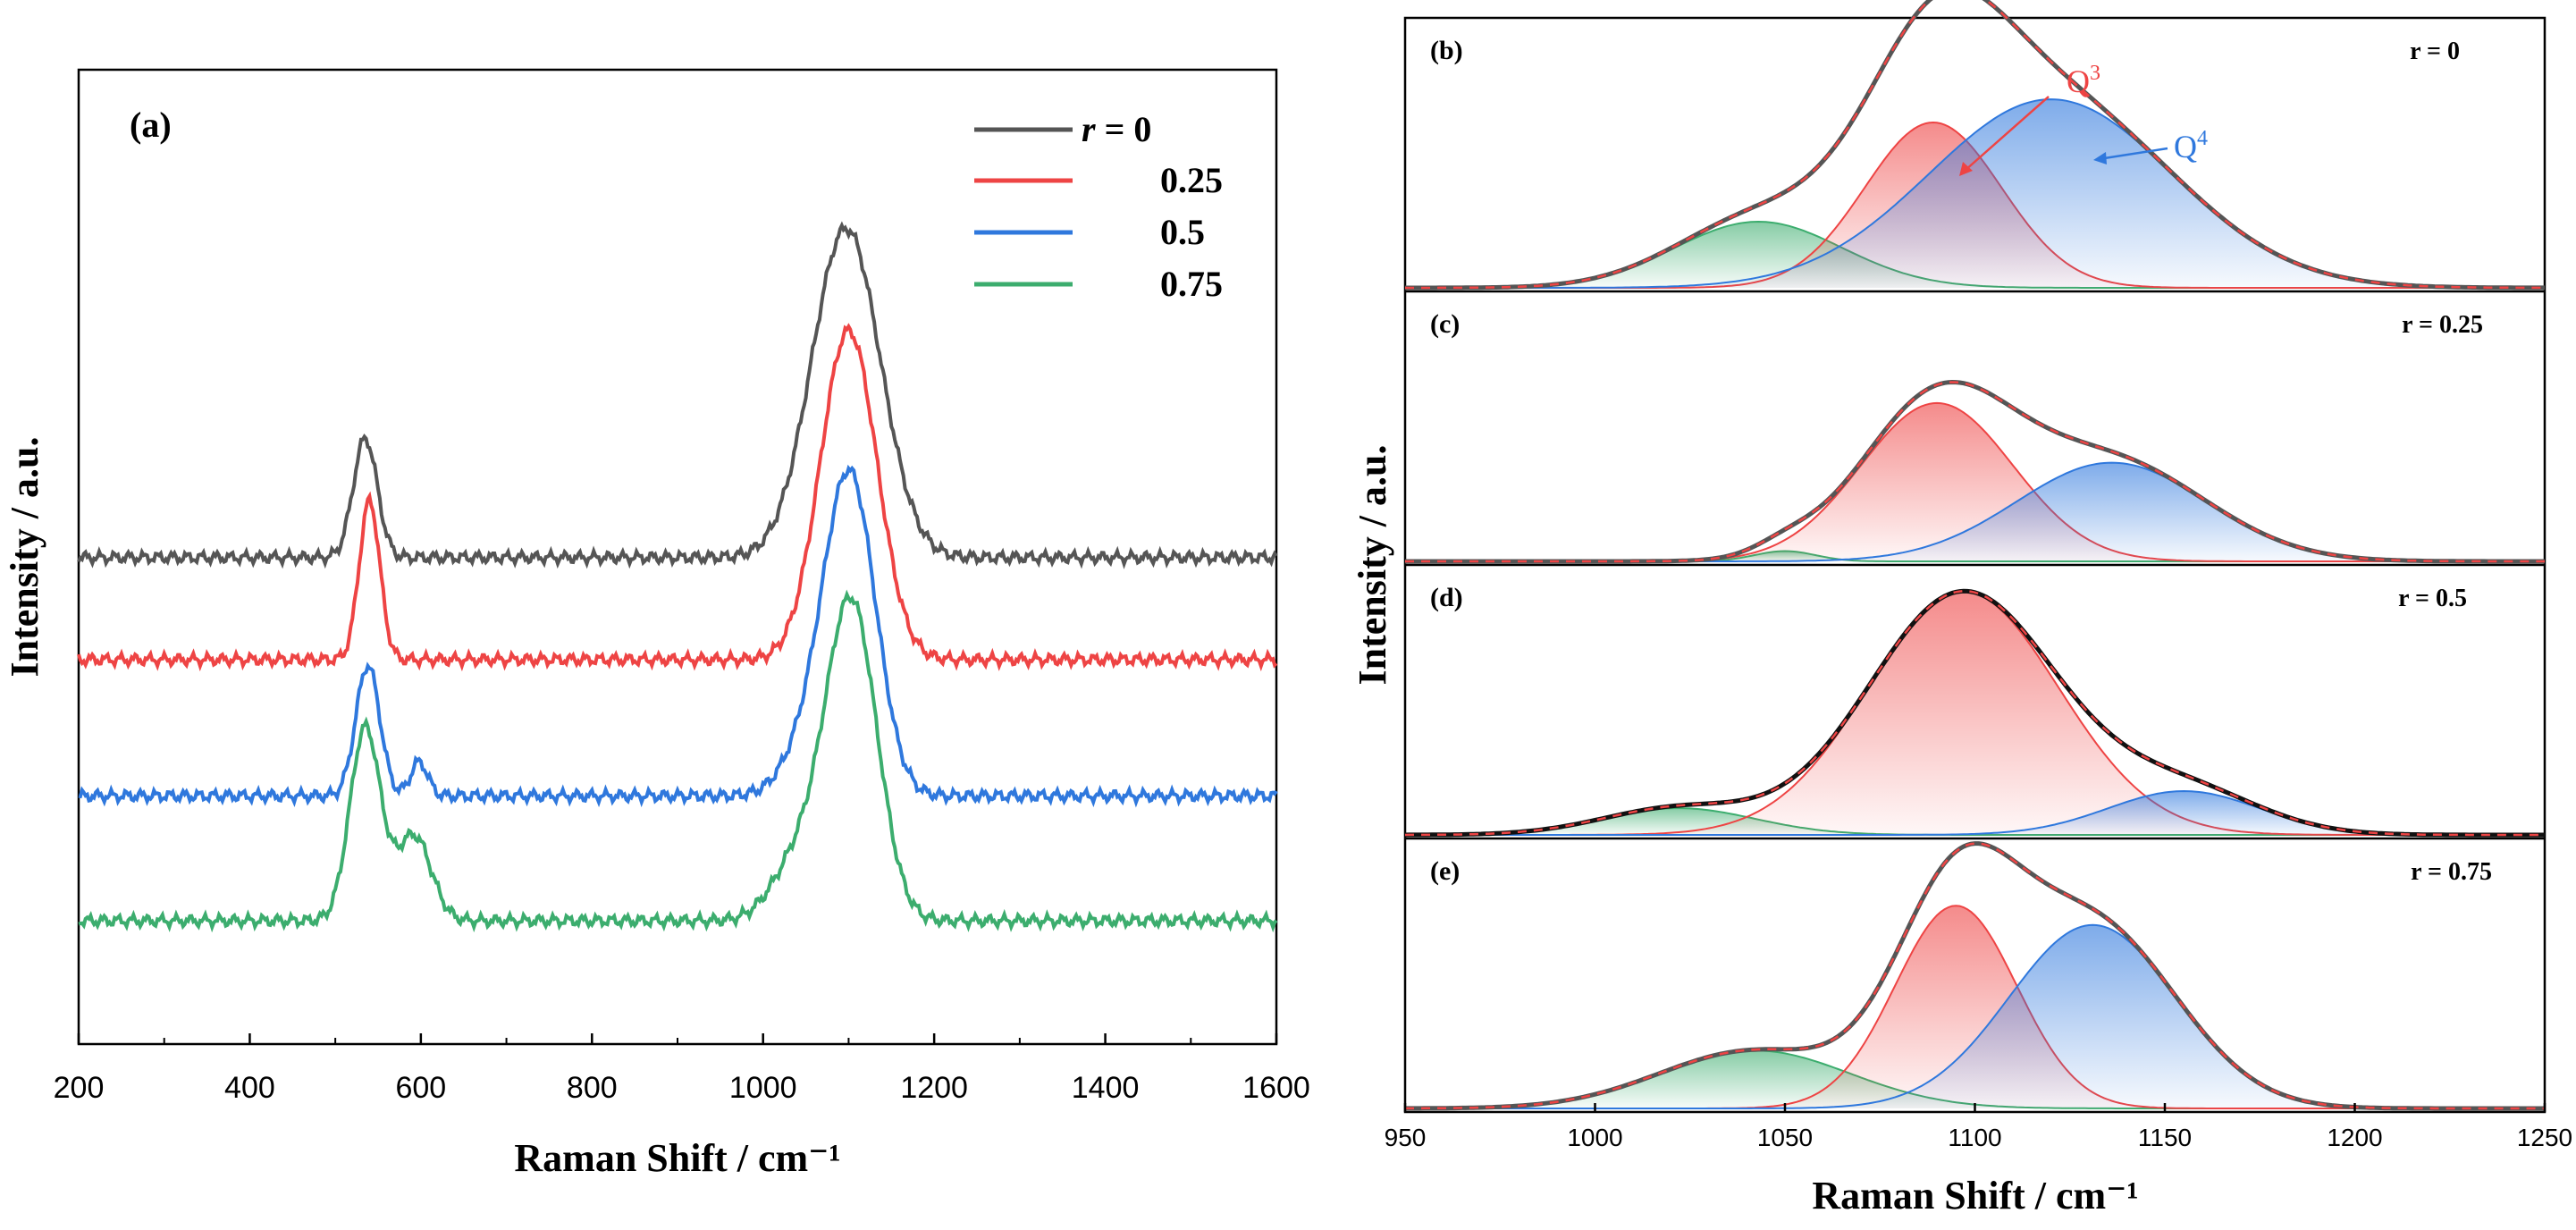  What do you see at coordinates (1117, 129) in the screenshot?
I see `legend-label-r0: r = 0` at bounding box center [1117, 129].